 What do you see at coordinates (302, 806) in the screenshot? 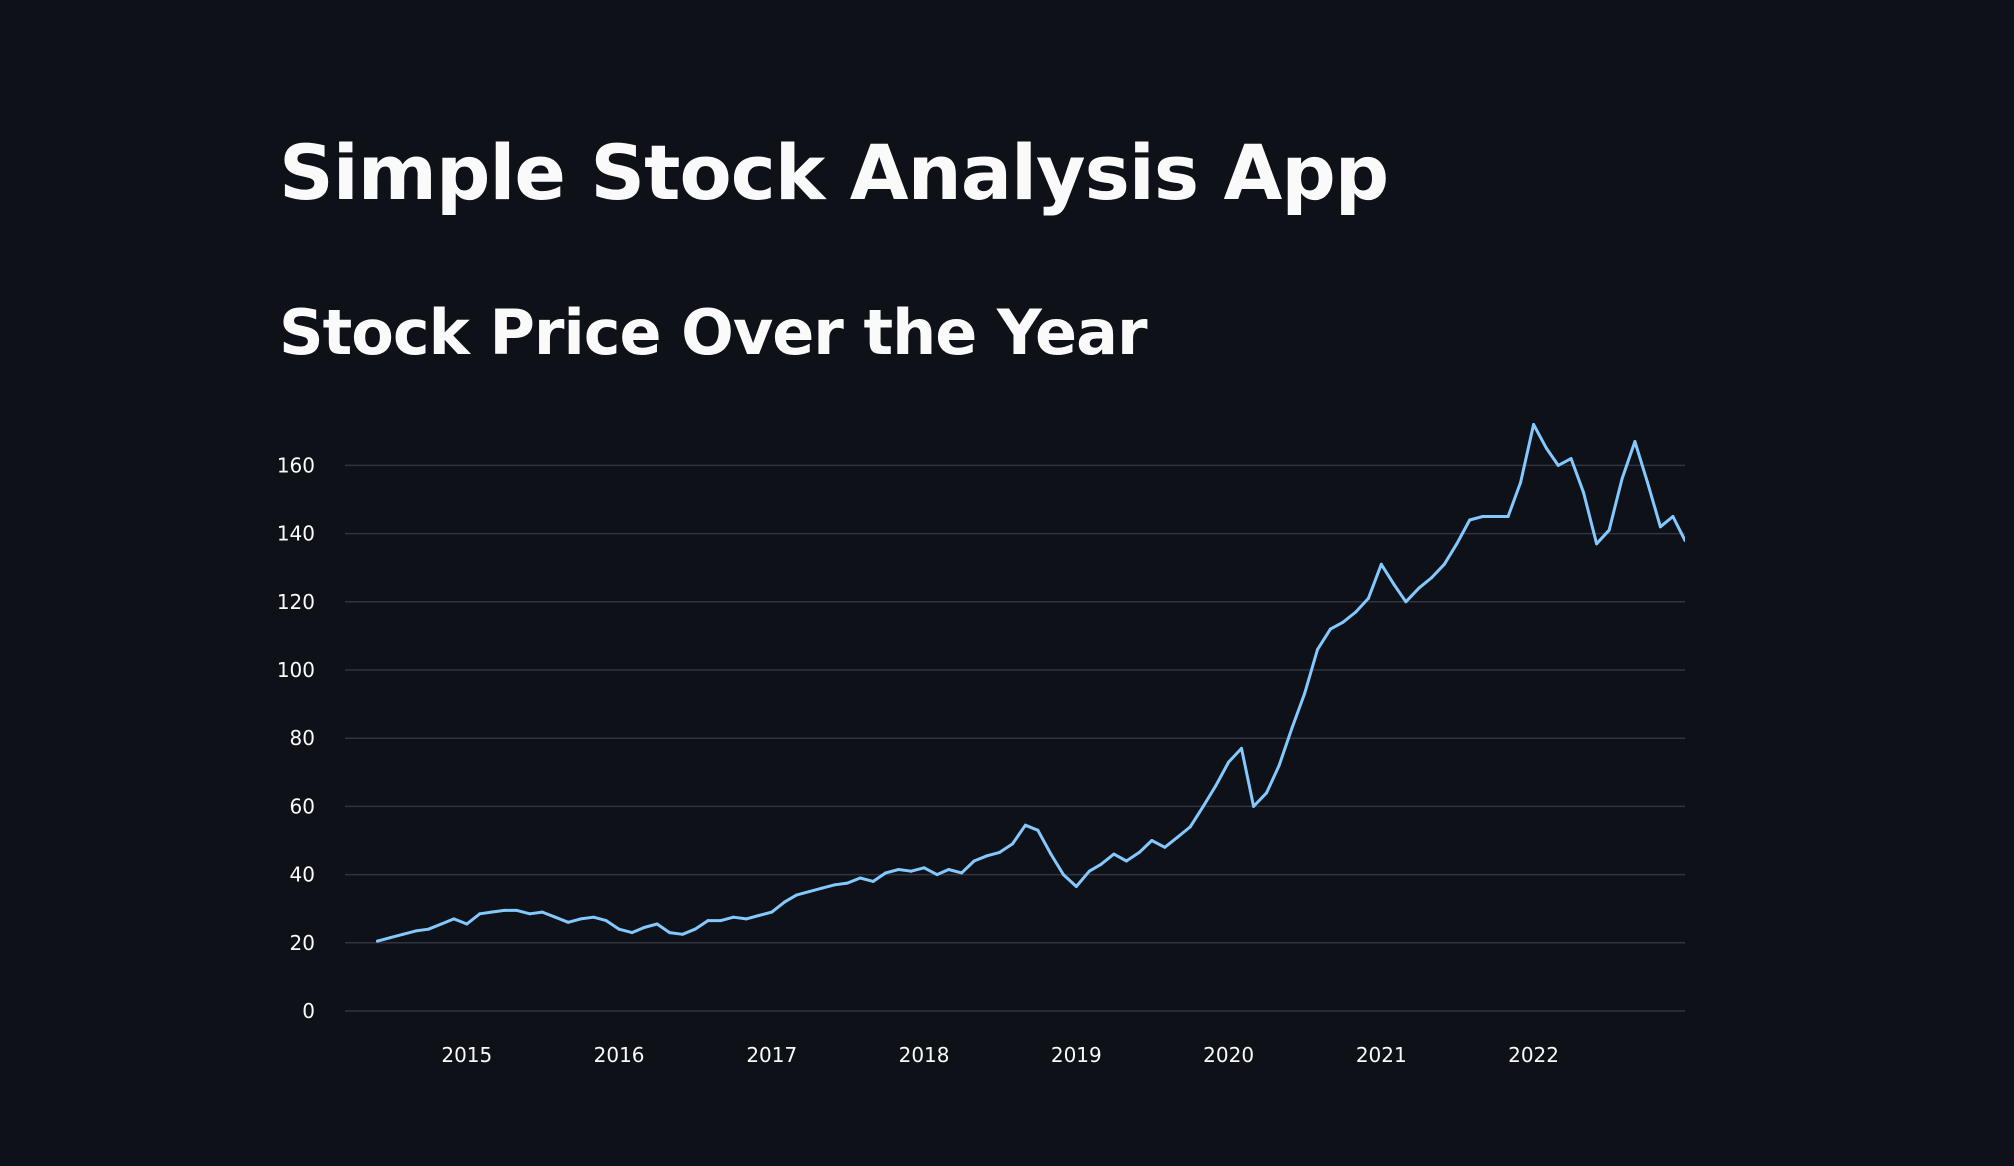
I see `y-tick-label: 60` at bounding box center [302, 806].